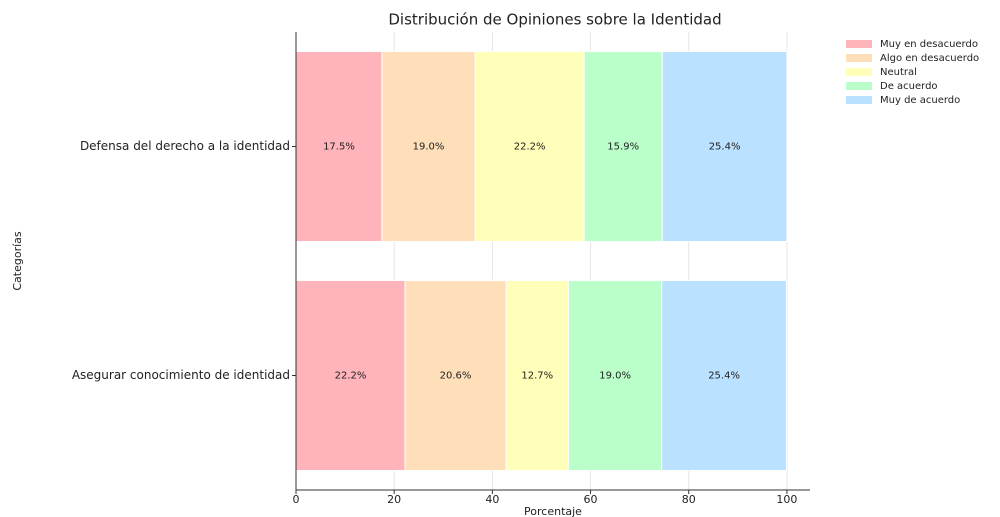 This screenshot has width=1000, height=517. I want to click on x-tick-label: 40, so click(492, 499).